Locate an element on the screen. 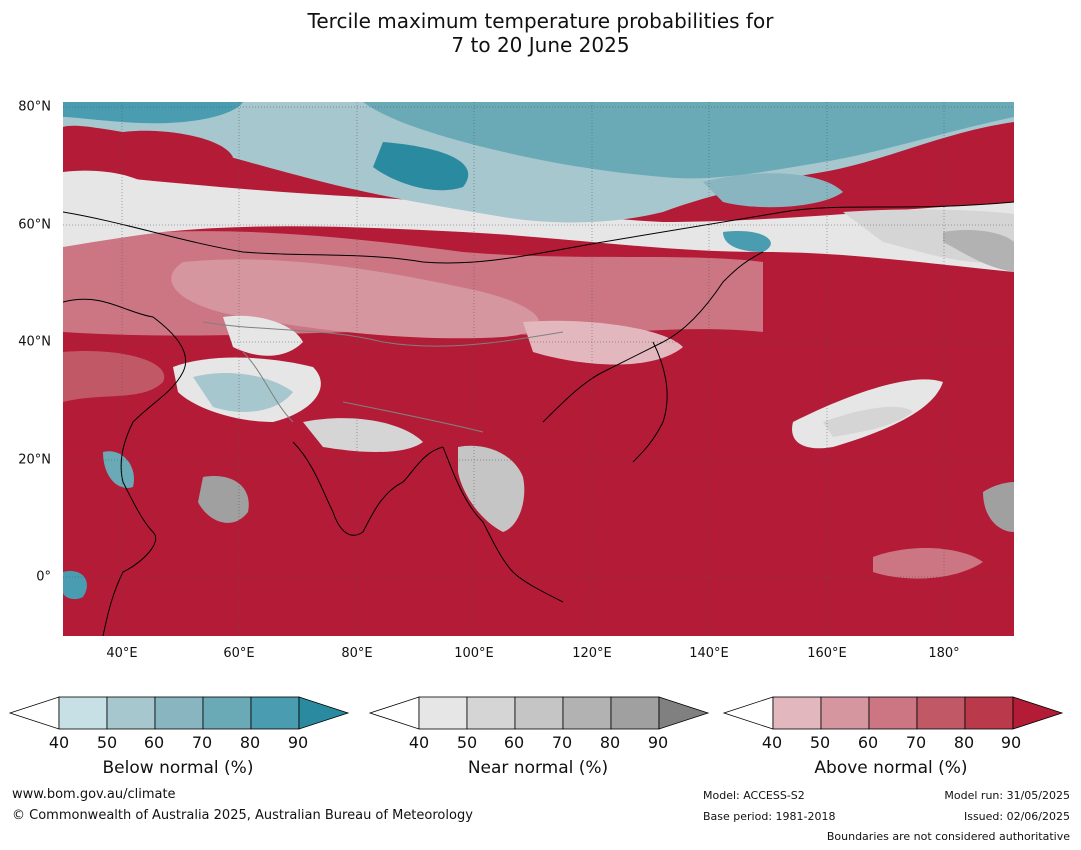  border-china-south is located at coordinates (413, 417).